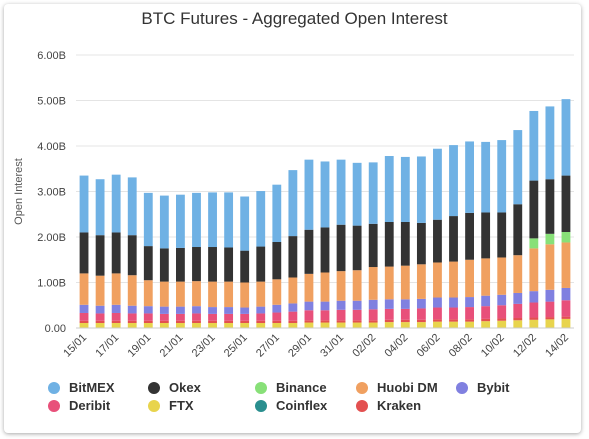 Image resolution: width=589 pixels, height=439 pixels. Describe the element at coordinates (51, 238) in the screenshot. I see `y-tick-label: 2.00B` at that location.